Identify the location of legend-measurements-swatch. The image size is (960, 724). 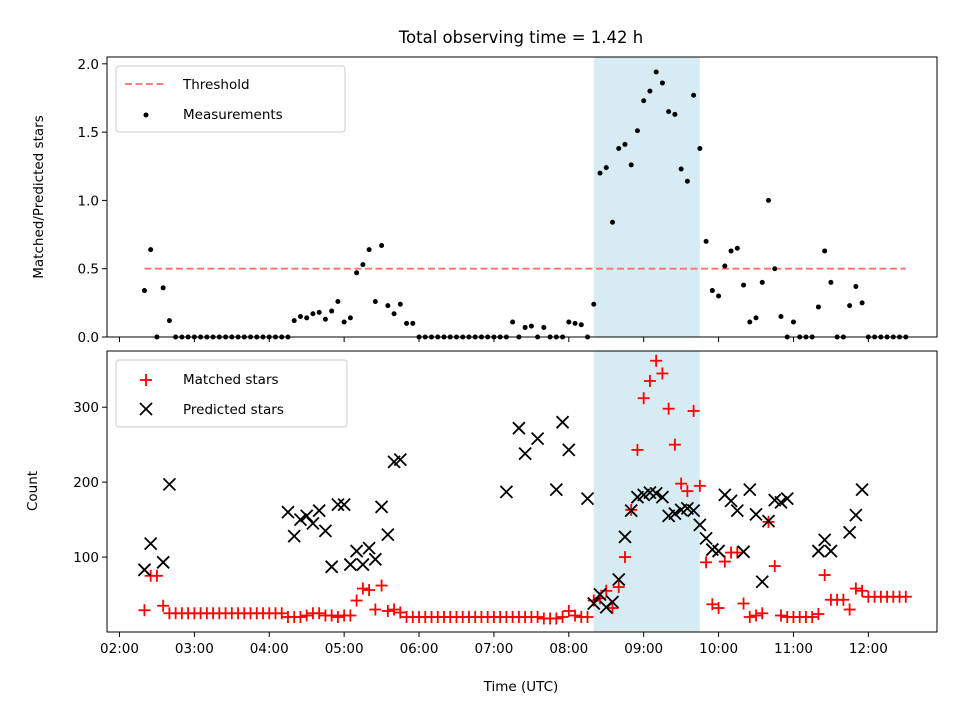
(146, 115).